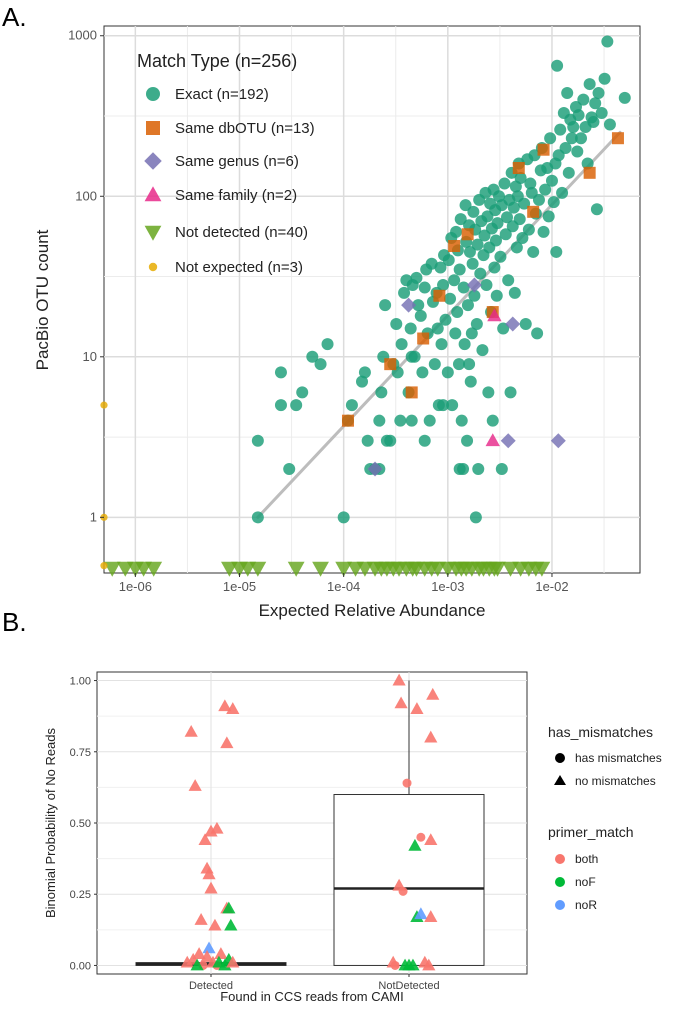 This screenshot has height=1012, width=685. I want to click on legend-noR-label: noR, so click(586, 905).